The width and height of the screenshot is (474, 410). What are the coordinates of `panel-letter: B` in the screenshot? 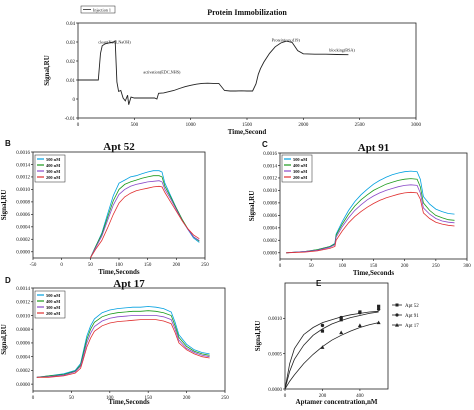 It's located at (8, 143).